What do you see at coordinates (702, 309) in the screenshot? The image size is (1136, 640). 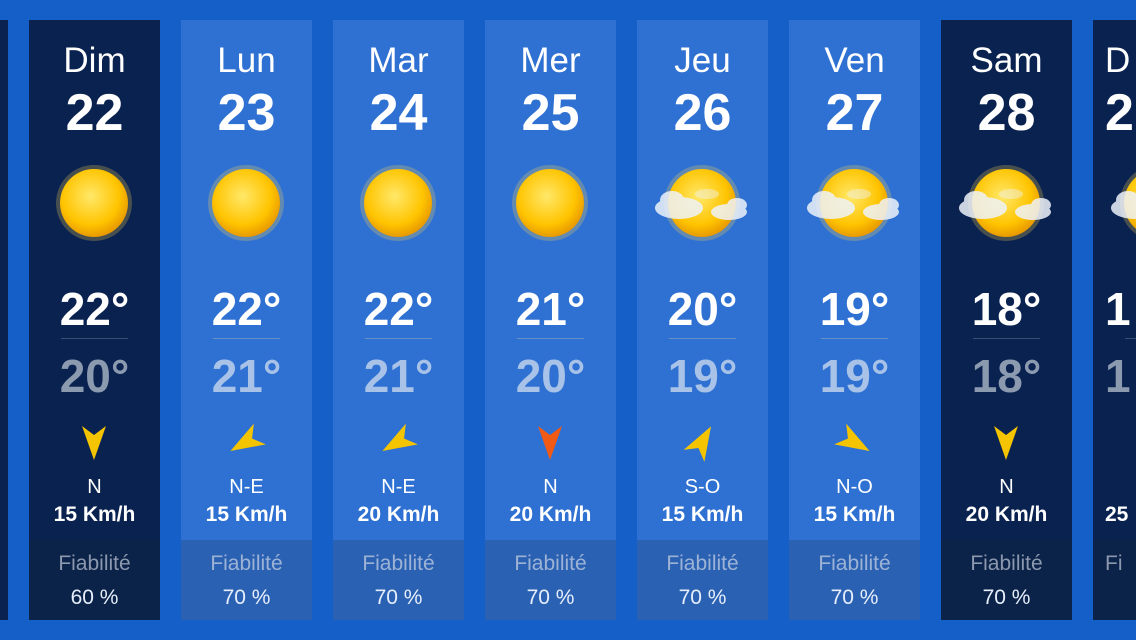 I see `max-temperature: 20°` at bounding box center [702, 309].